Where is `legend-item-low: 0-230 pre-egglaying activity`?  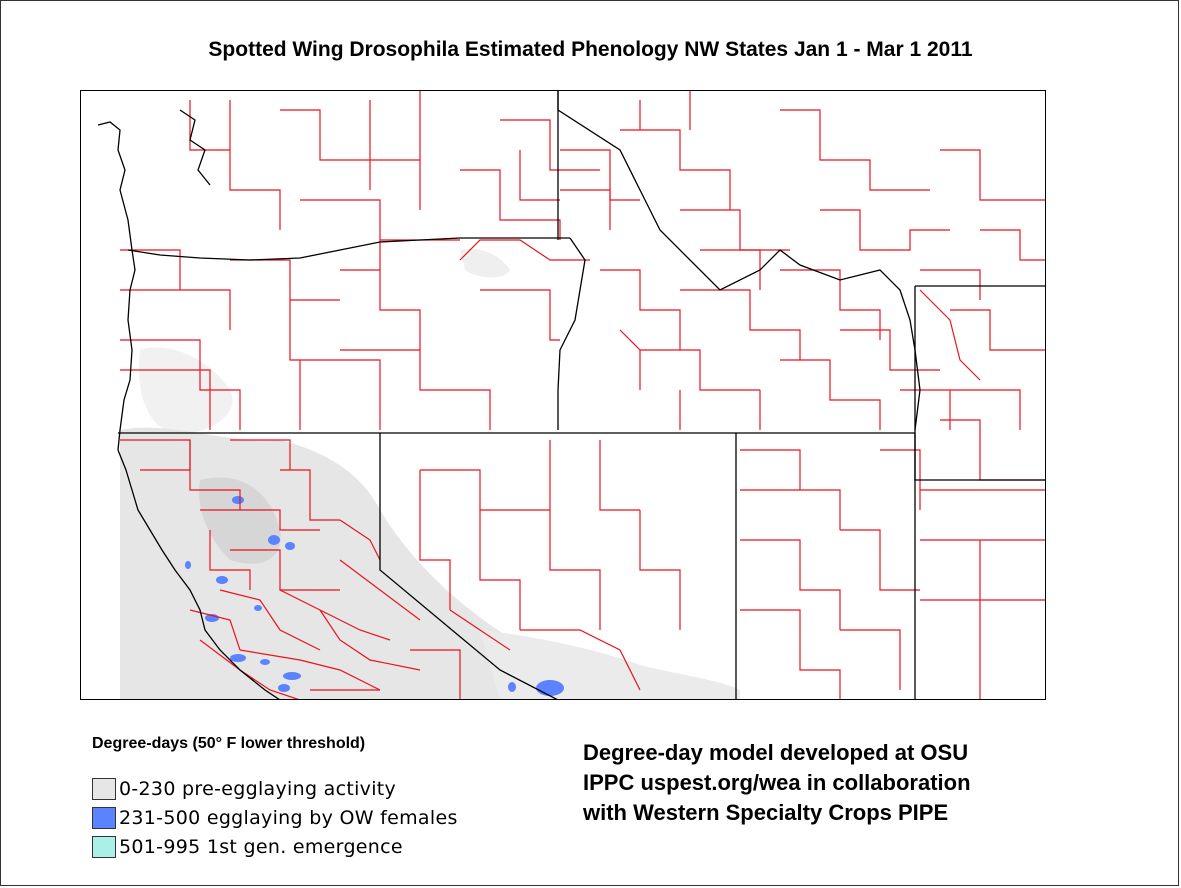
legend-item-low: 0-230 pre-egglaying activity is located at coordinates (275, 788).